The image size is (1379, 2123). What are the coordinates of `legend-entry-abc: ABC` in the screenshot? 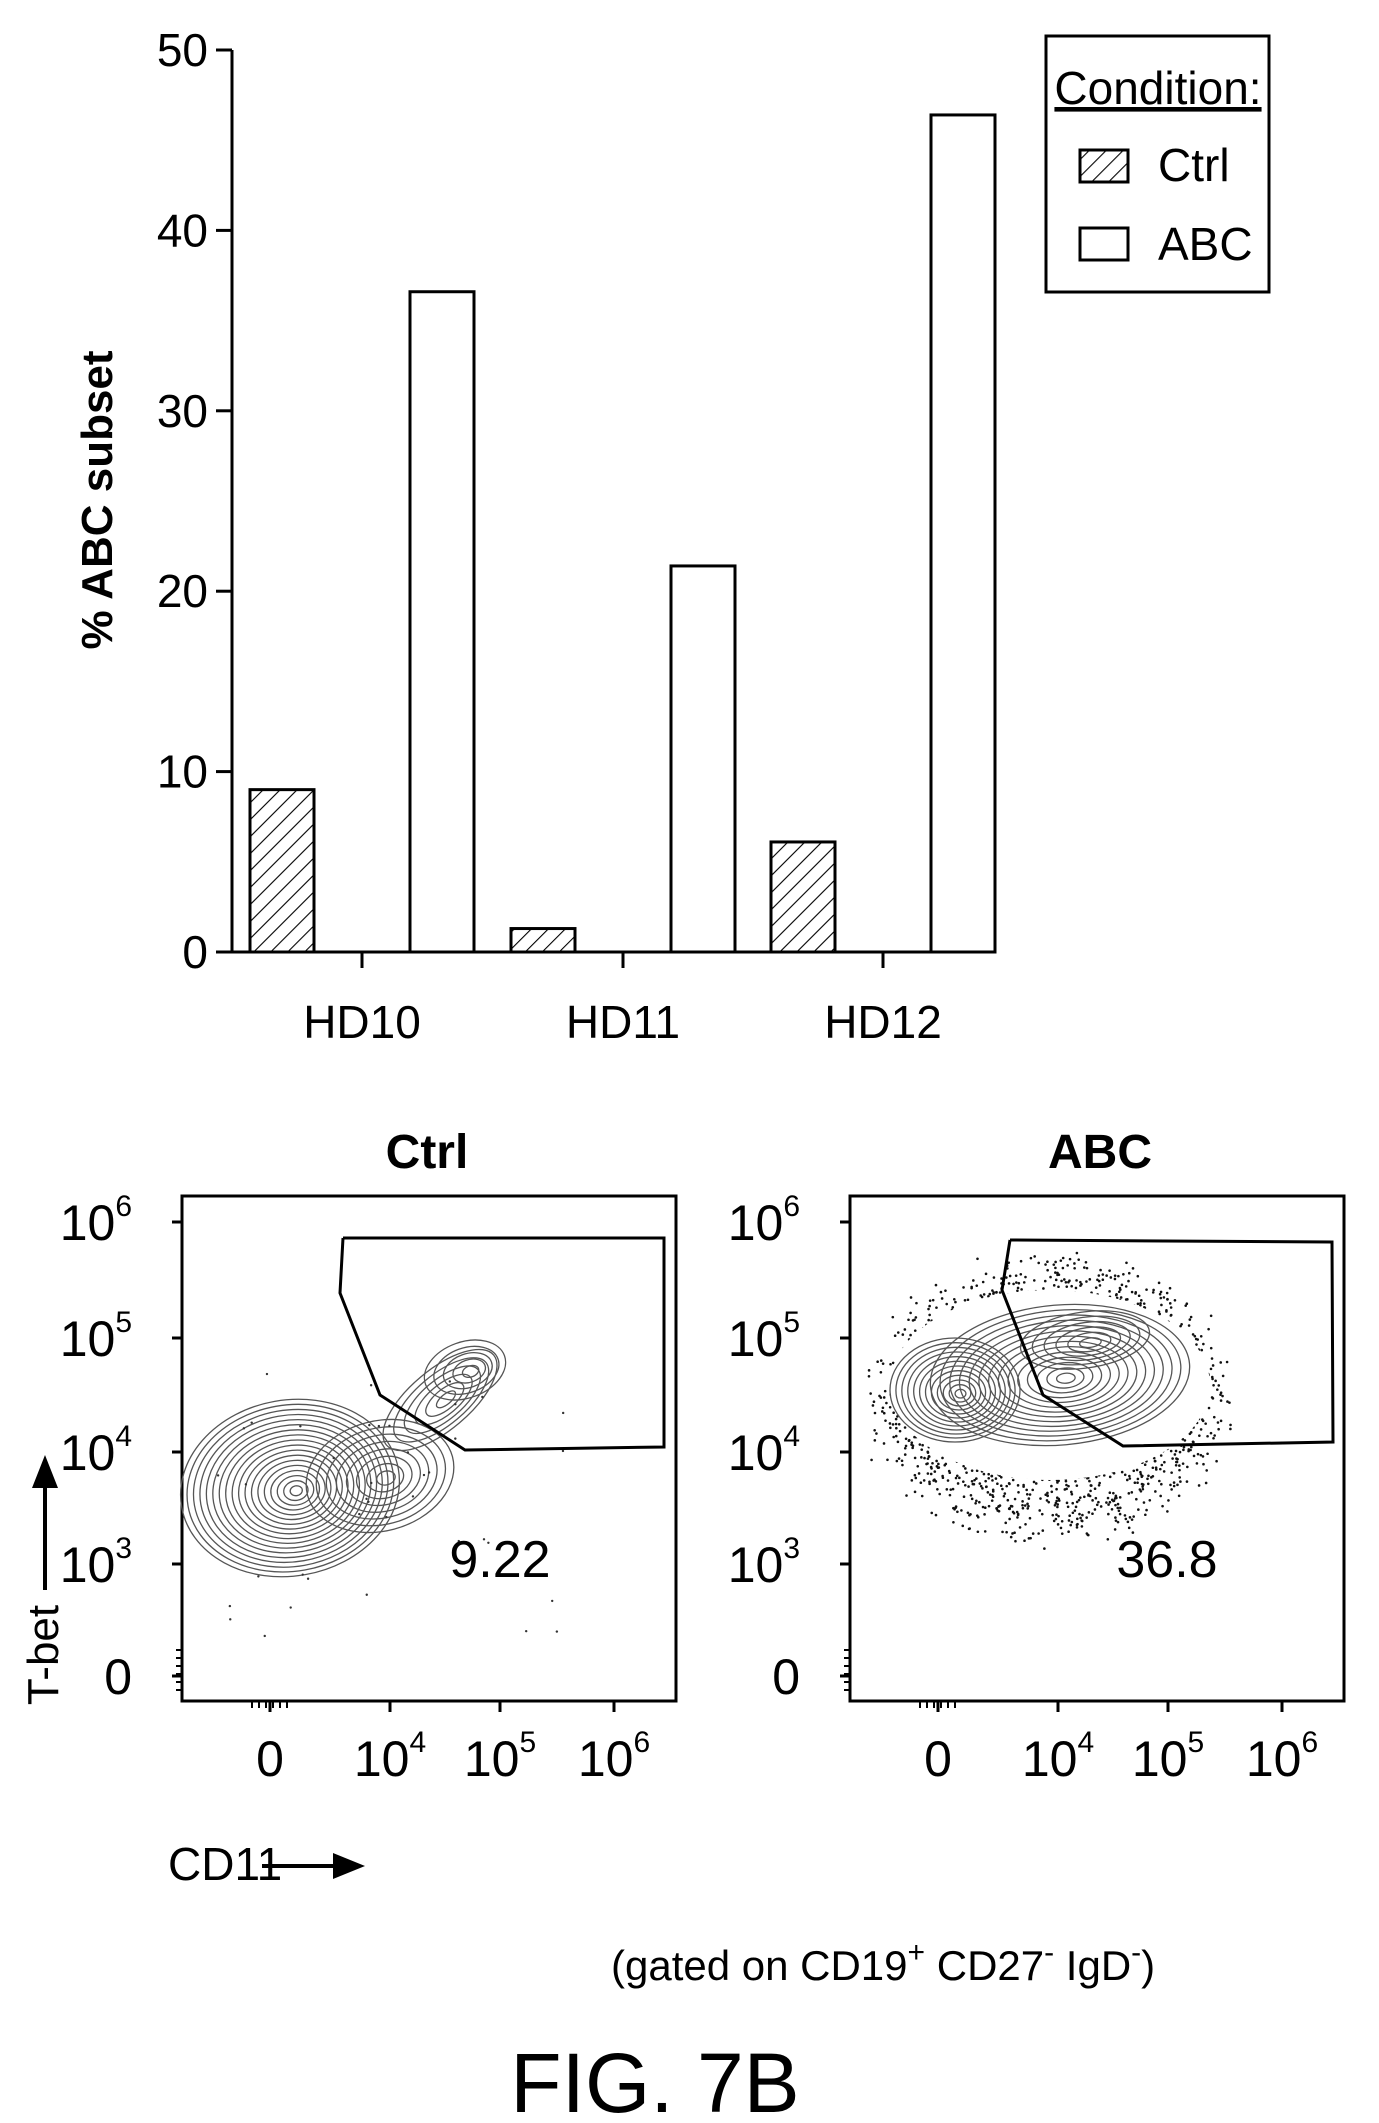 It's located at (1205, 244).